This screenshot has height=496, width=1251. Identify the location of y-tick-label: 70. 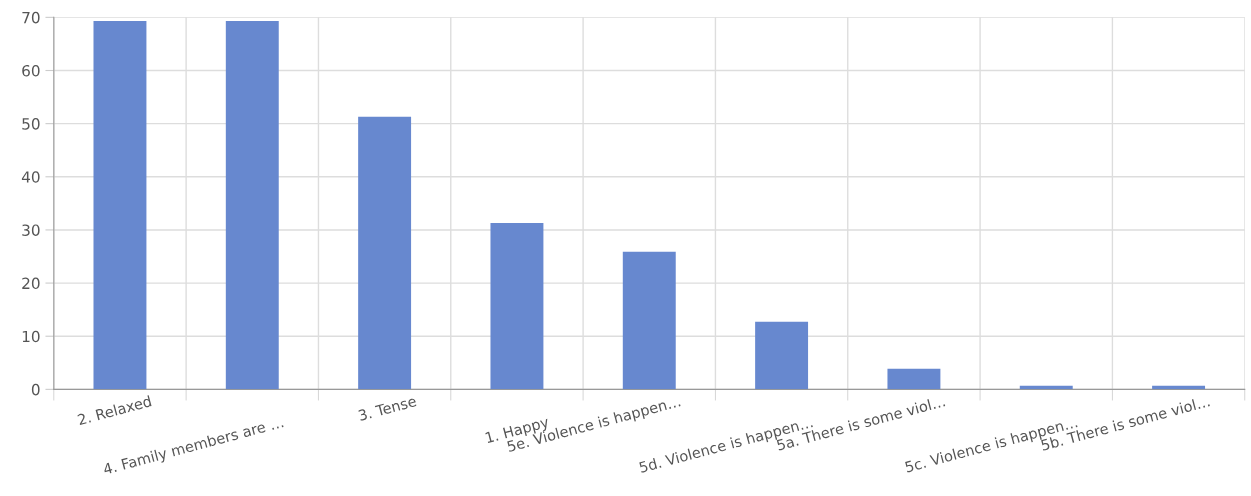
(31, 17).